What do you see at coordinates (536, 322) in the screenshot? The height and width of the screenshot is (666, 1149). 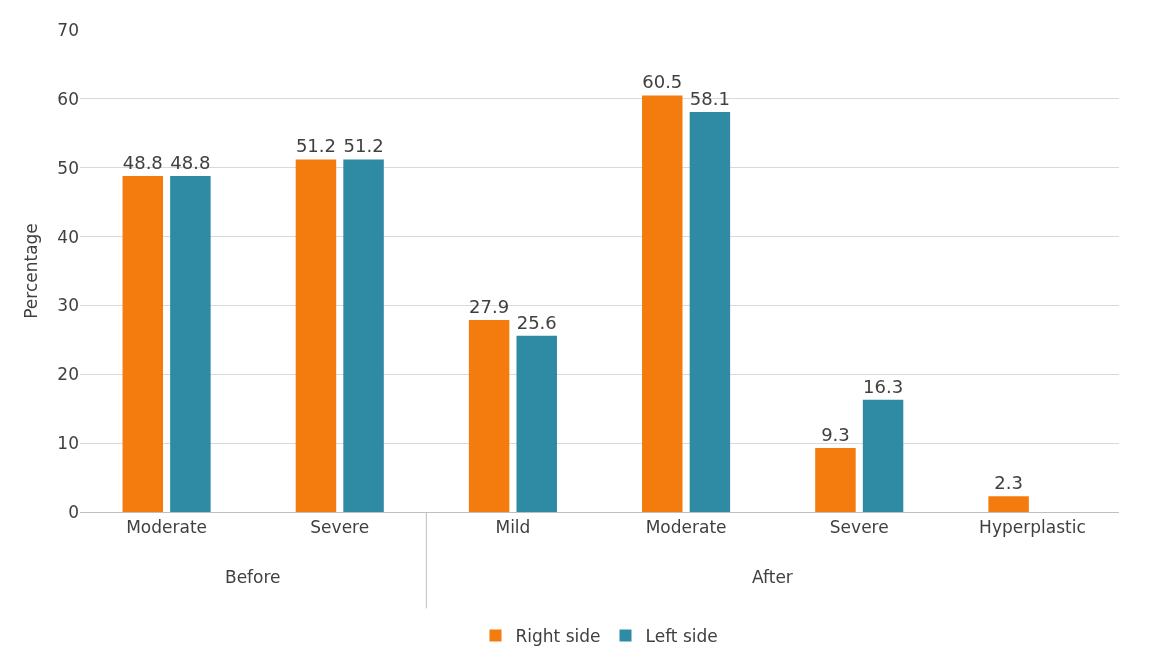 I see `data-label: 25.6` at bounding box center [536, 322].